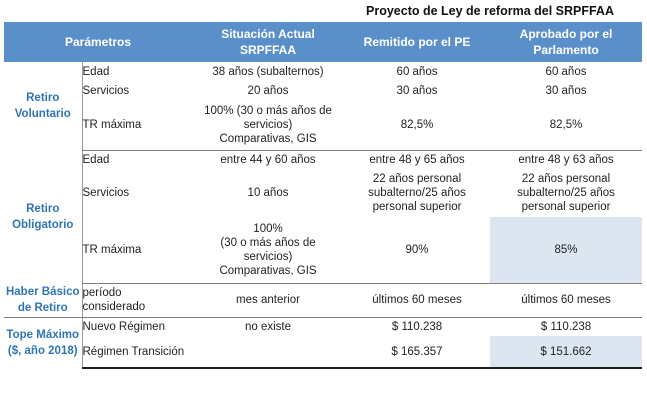 The width and height of the screenshot is (647, 402). I want to click on col-header-aprobado-parlamento: Aprobado por el Parlamento, so click(566, 42).